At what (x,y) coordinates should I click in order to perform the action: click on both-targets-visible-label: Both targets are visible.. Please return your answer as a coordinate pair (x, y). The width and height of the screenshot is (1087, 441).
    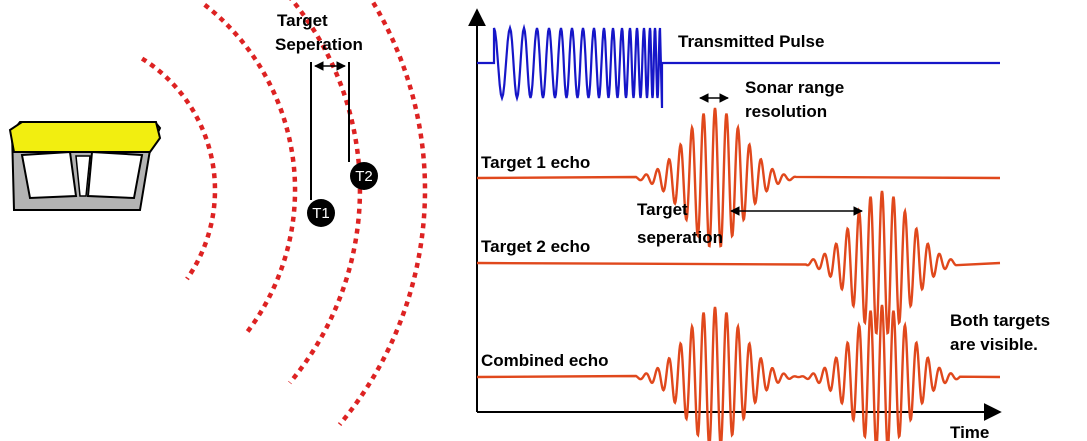
    Looking at the image, I should click on (1002, 332).